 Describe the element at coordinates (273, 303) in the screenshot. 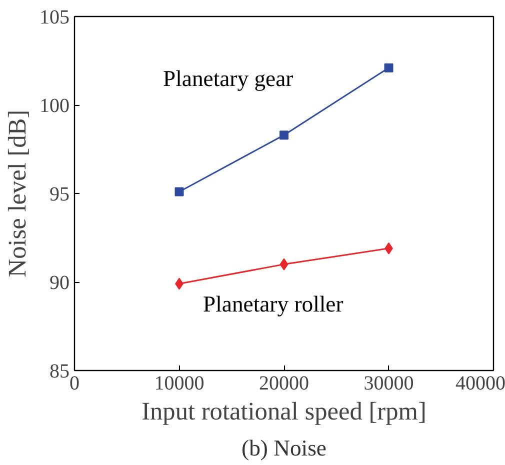

I see `series-label: Planetary roller` at that location.